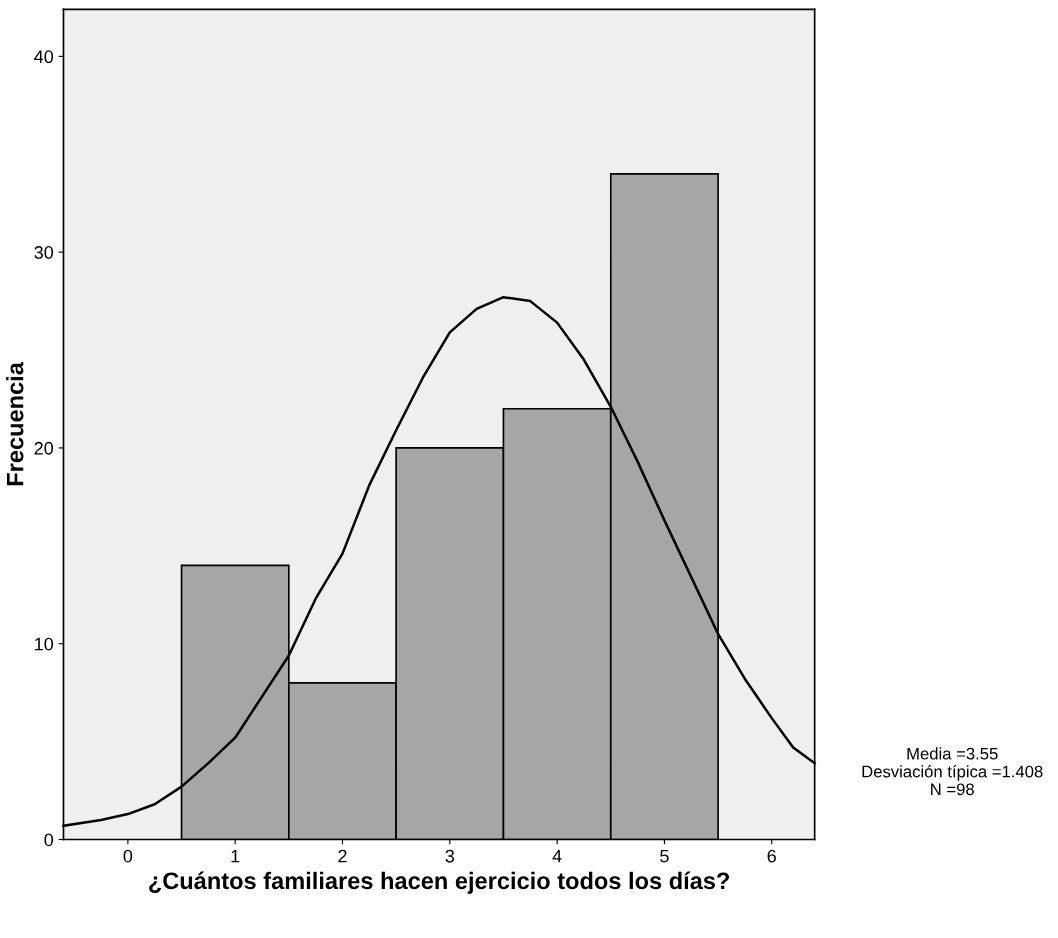 The width and height of the screenshot is (1058, 938). What do you see at coordinates (952, 753) in the screenshot?
I see `text: Media =3.55` at bounding box center [952, 753].